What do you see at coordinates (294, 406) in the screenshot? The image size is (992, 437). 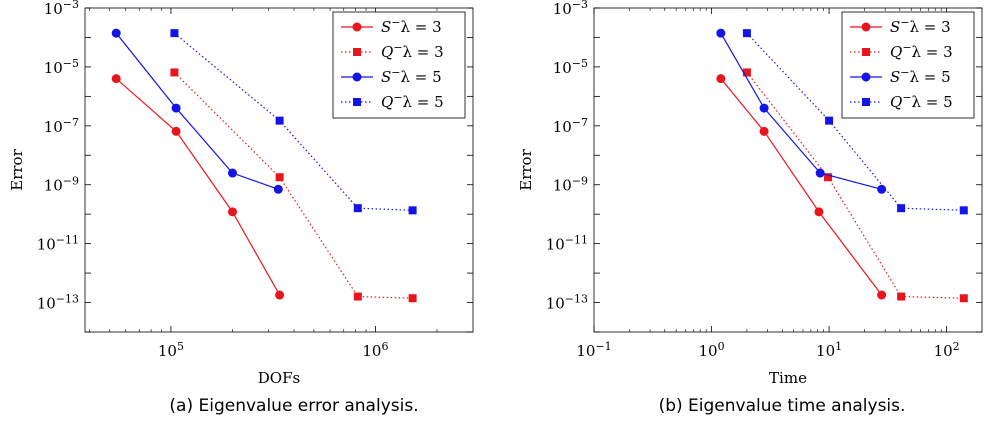 I see `caption-a: (a) Eigenvalue error analysis.` at bounding box center [294, 406].